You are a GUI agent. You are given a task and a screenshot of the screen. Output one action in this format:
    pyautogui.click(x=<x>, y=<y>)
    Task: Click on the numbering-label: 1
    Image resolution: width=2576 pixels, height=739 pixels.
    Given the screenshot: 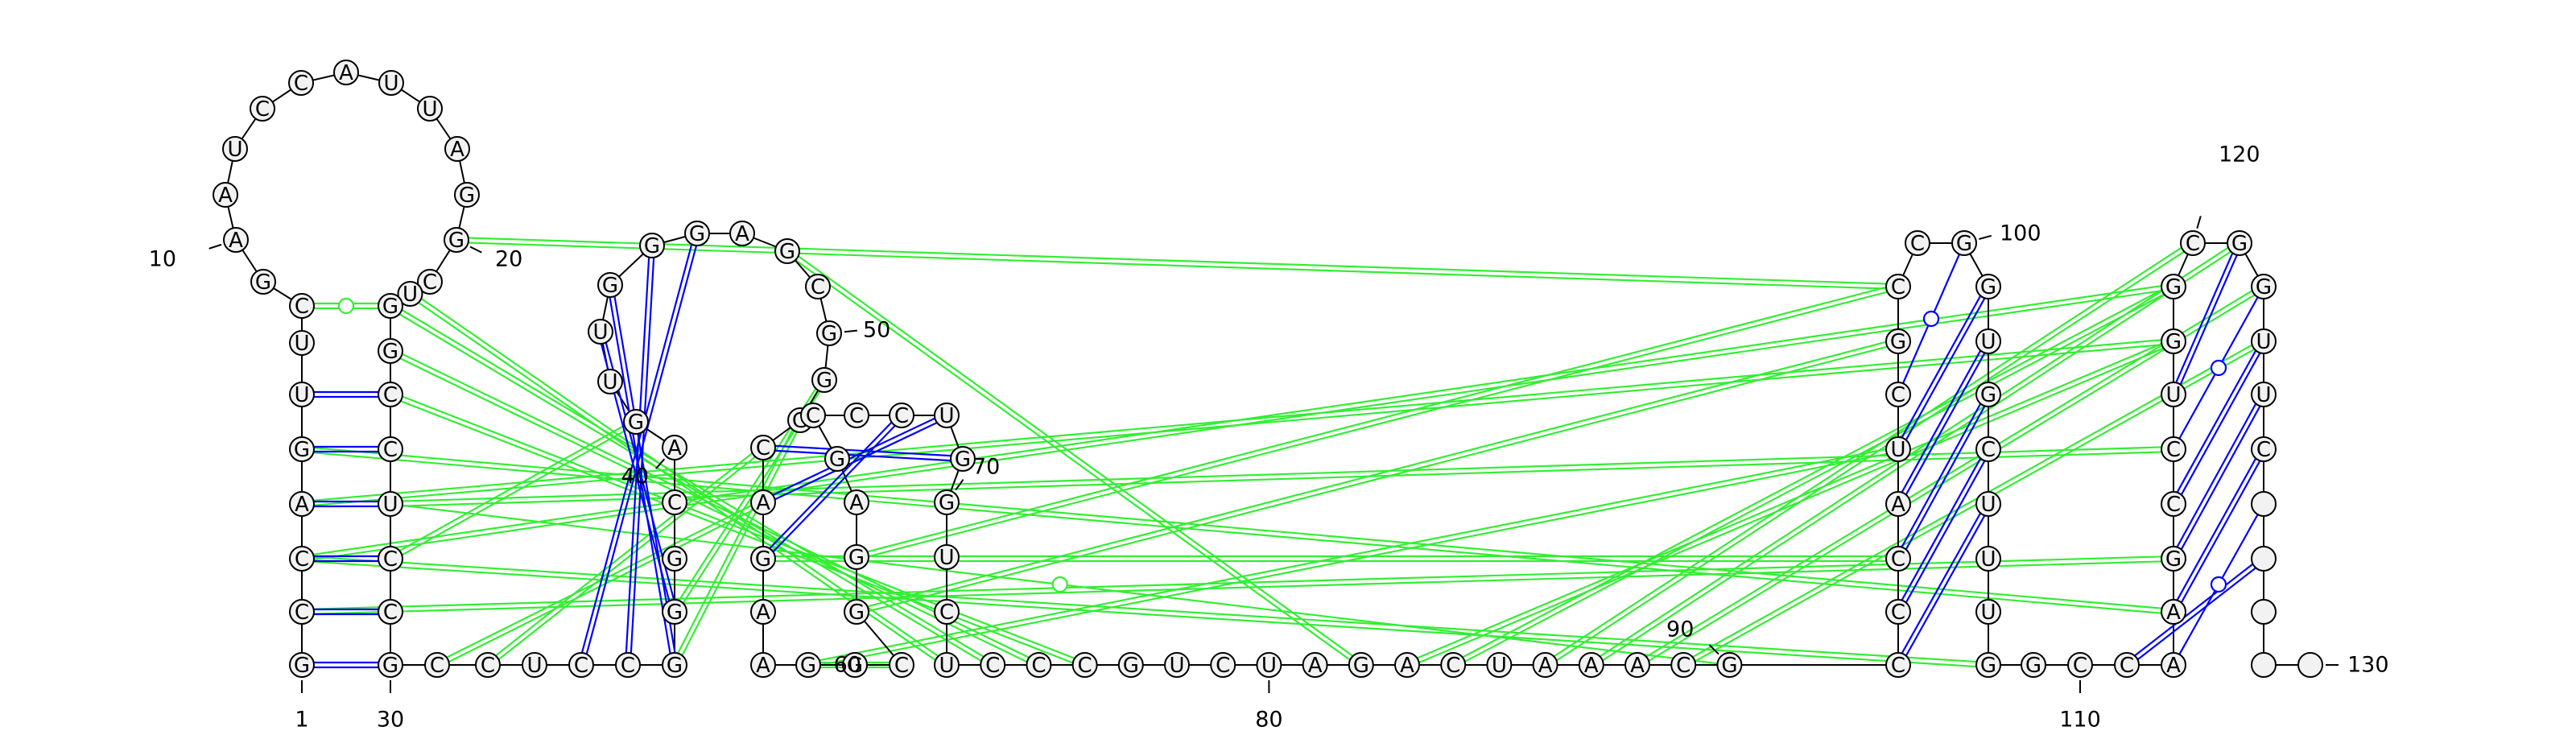 What is the action you would take?
    pyautogui.click(x=301, y=720)
    